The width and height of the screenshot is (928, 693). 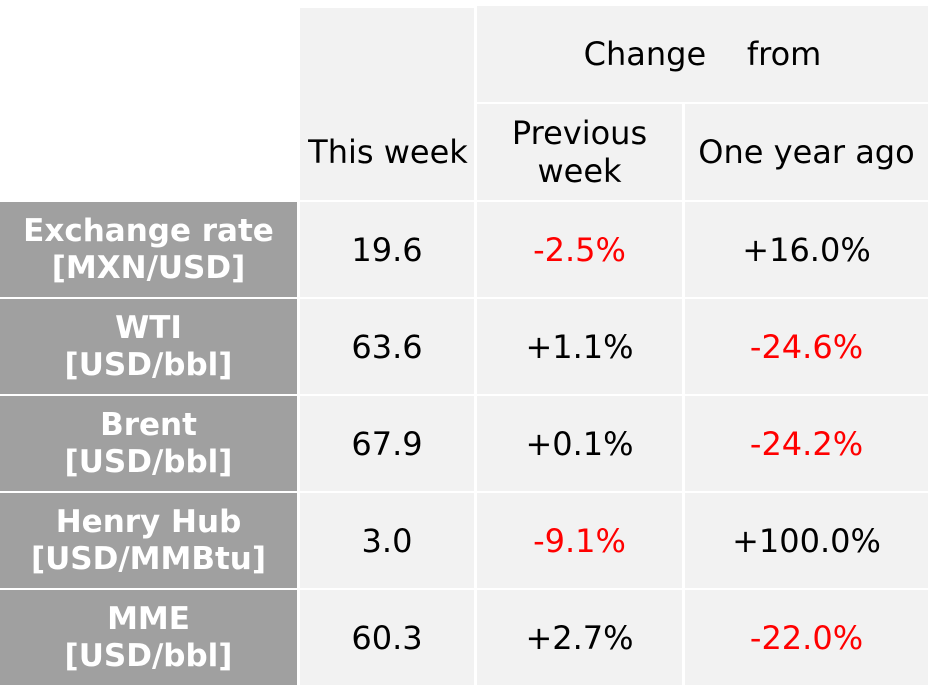 What do you see at coordinates (579, 249) in the screenshot?
I see `cell-previous-week-change: -2.5%` at bounding box center [579, 249].